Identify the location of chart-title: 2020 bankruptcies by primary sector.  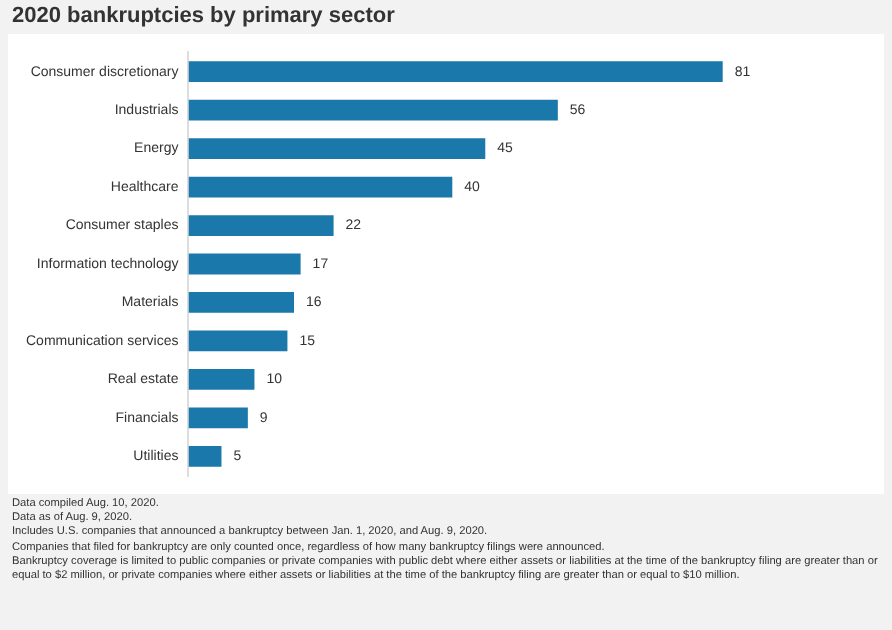
(203, 16).